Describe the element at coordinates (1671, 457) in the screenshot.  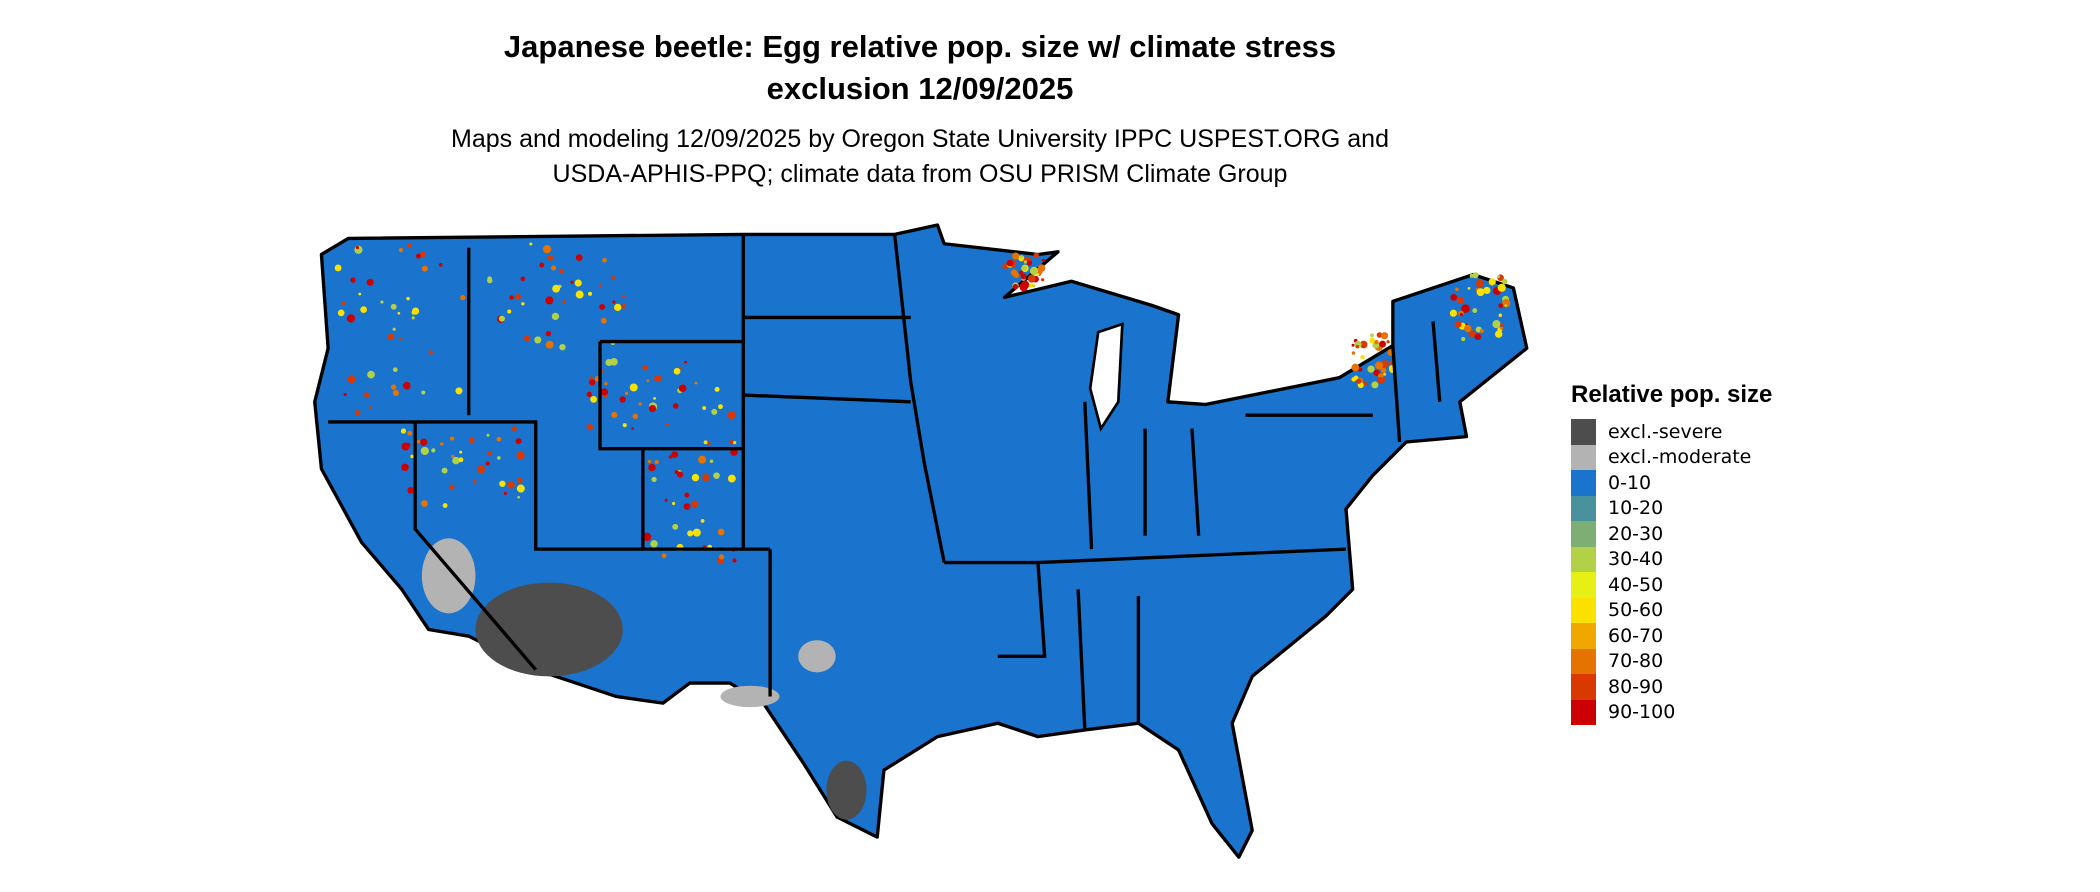
I see `legend-item: excl.-moderate` at that location.